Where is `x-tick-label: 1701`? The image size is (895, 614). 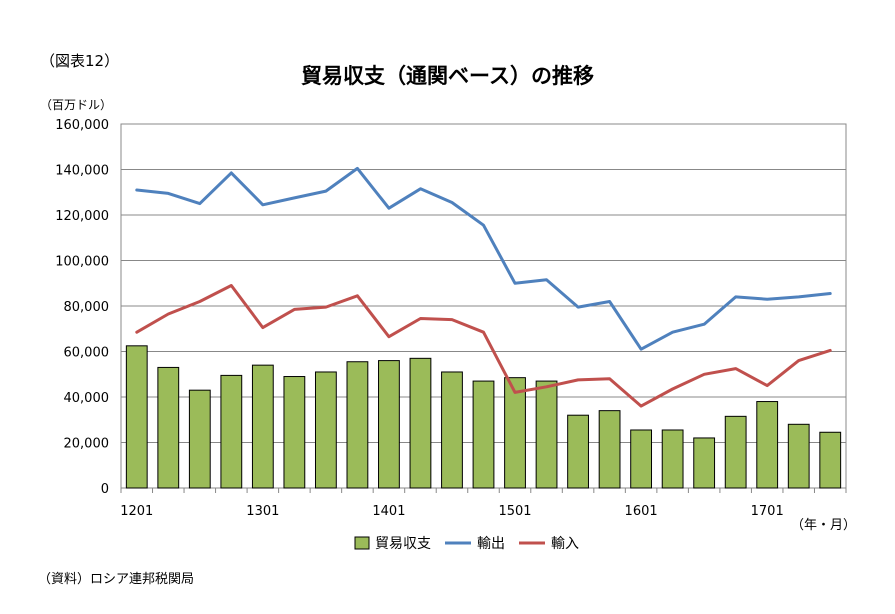
x-tick-label: 1701 is located at coordinates (767, 511).